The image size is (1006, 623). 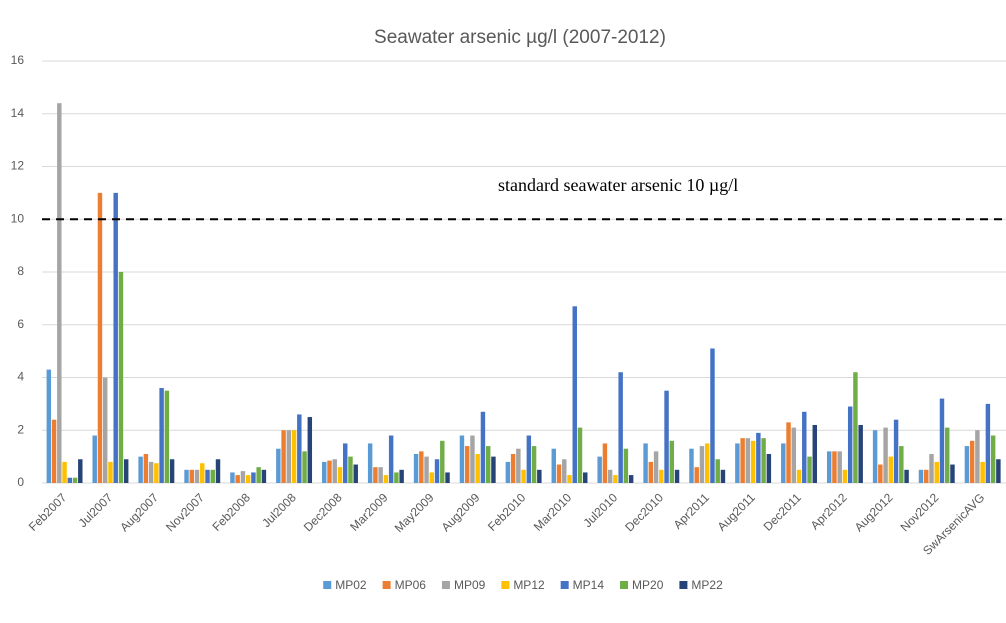 What do you see at coordinates (96, 510) in the screenshot?
I see `x-tick-label: Jul2007` at bounding box center [96, 510].